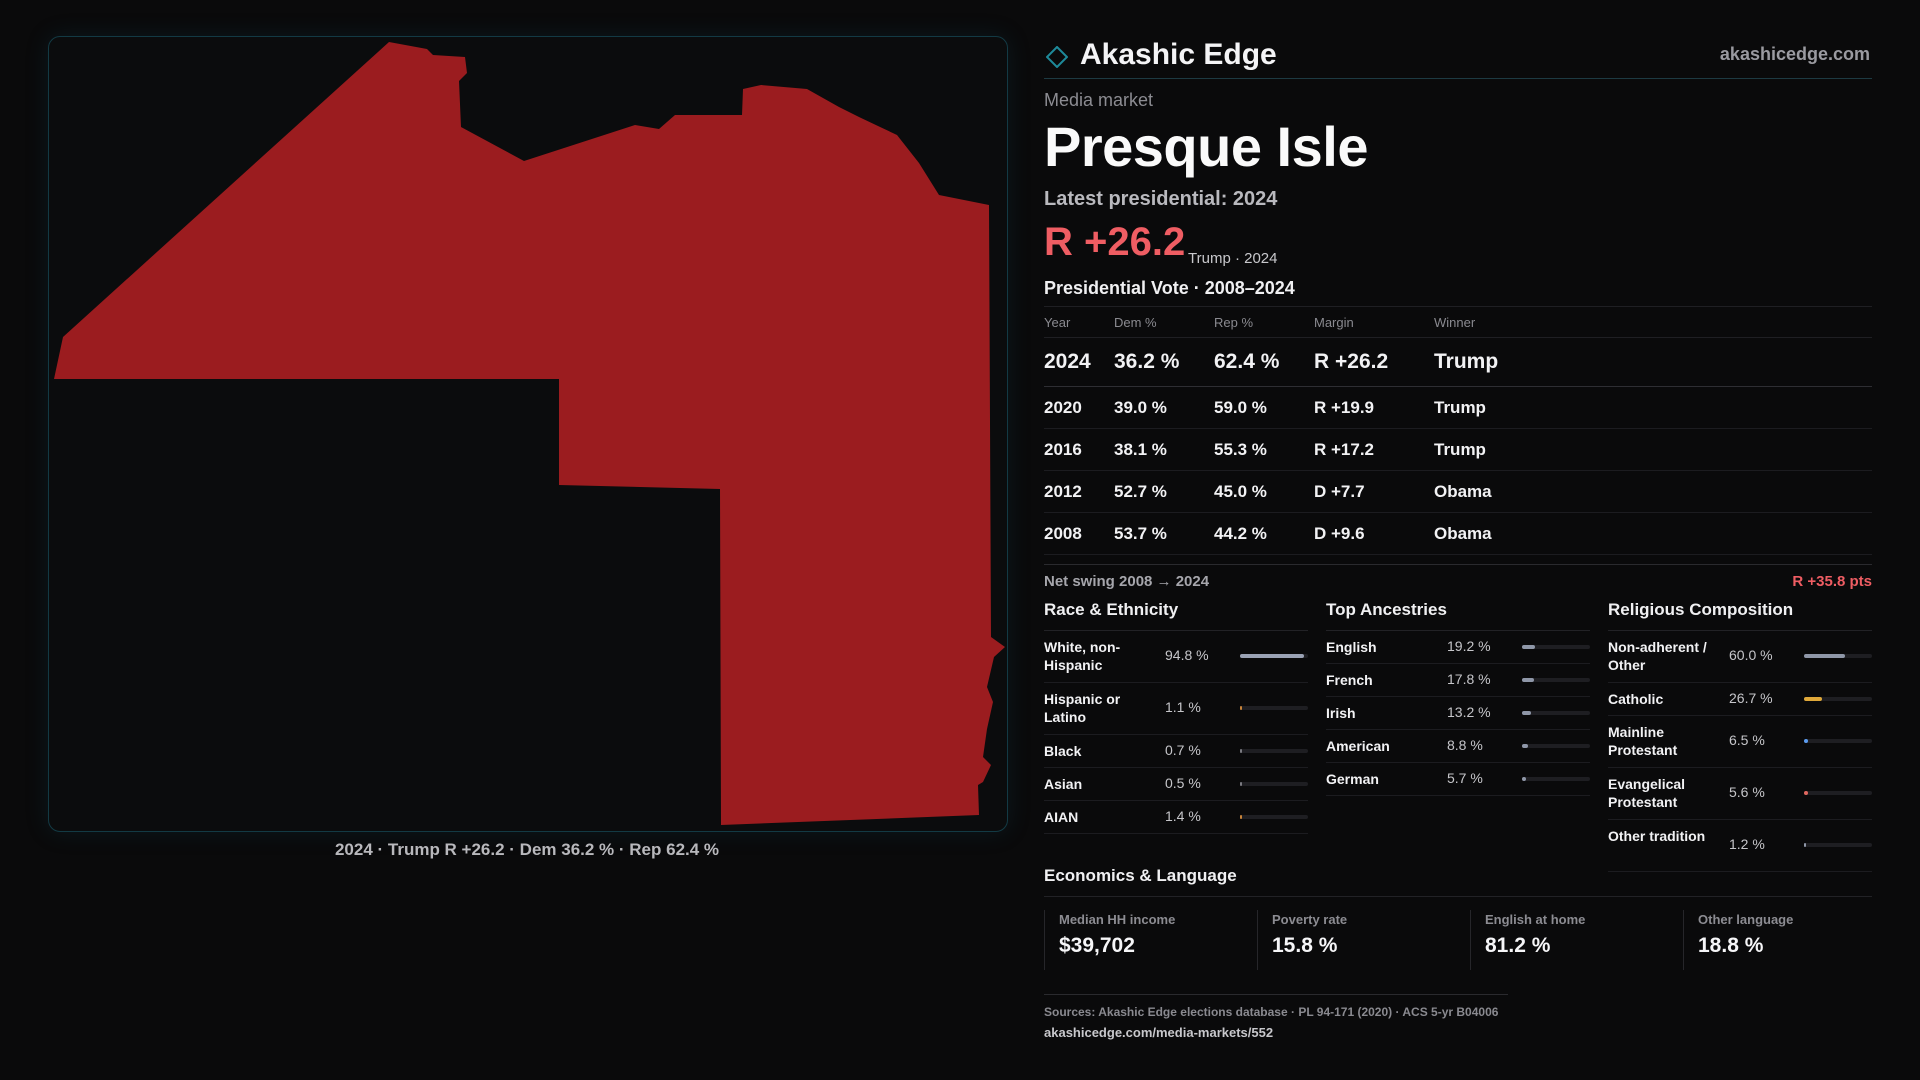  I want to click on page-title: Presque Isle, so click(1206, 146).